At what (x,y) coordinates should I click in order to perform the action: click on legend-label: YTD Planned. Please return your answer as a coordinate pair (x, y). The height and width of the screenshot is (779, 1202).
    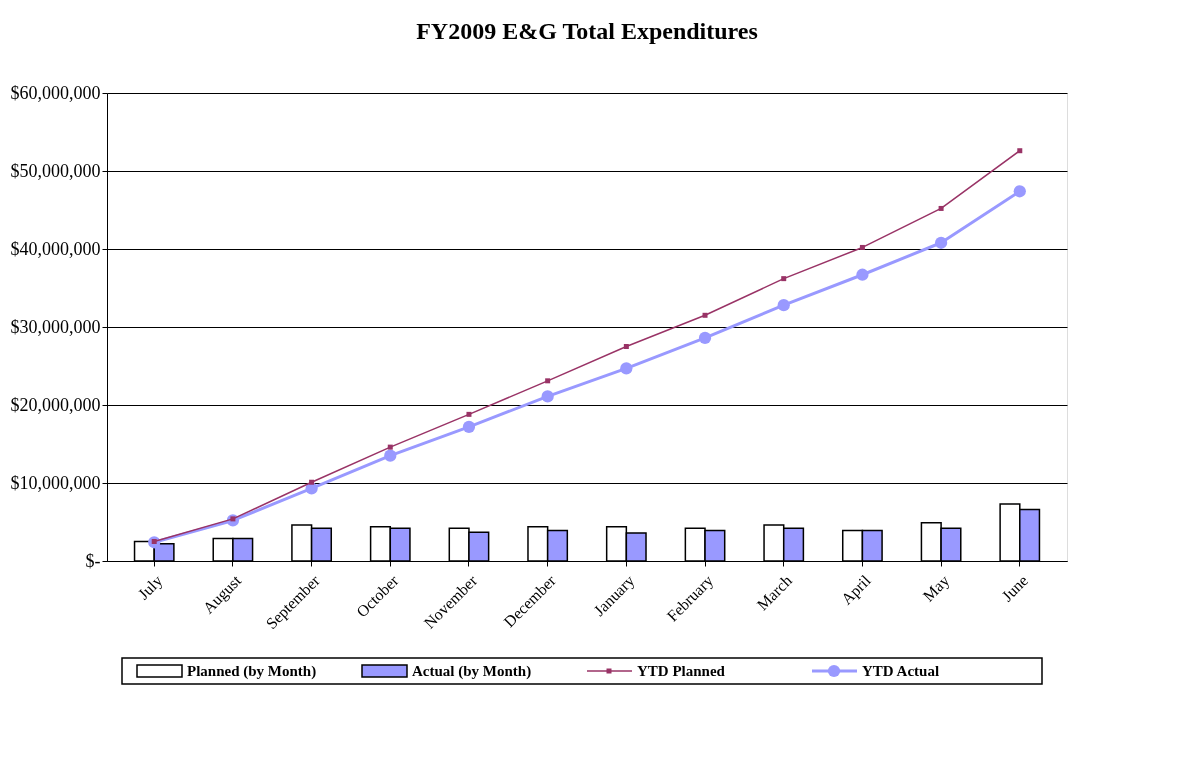
    Looking at the image, I should click on (681, 671).